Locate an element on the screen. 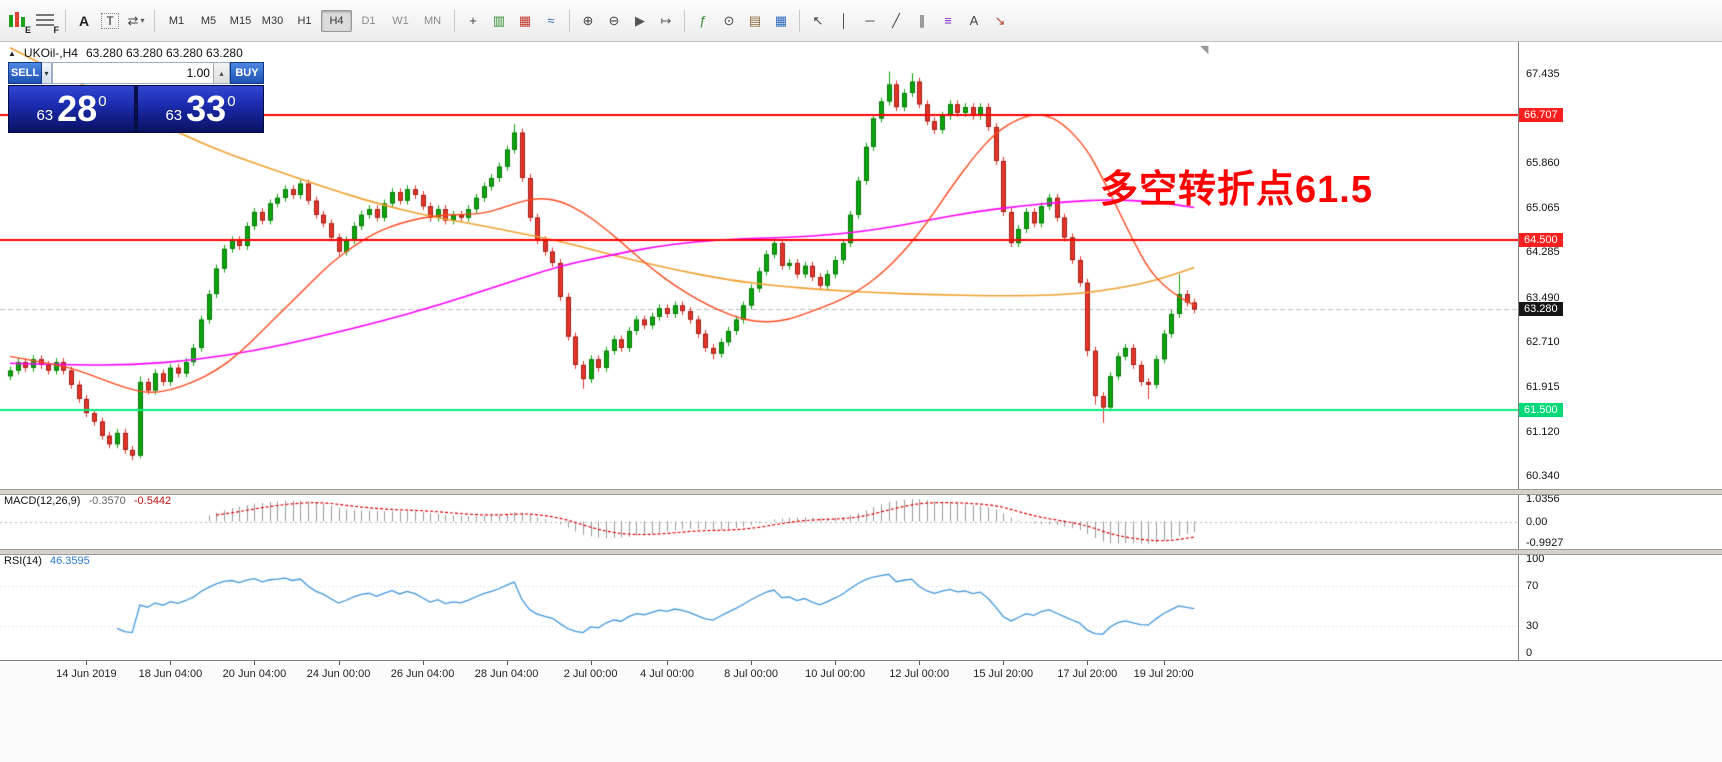  price-axis-label: 60.340 is located at coordinates (1543, 475).